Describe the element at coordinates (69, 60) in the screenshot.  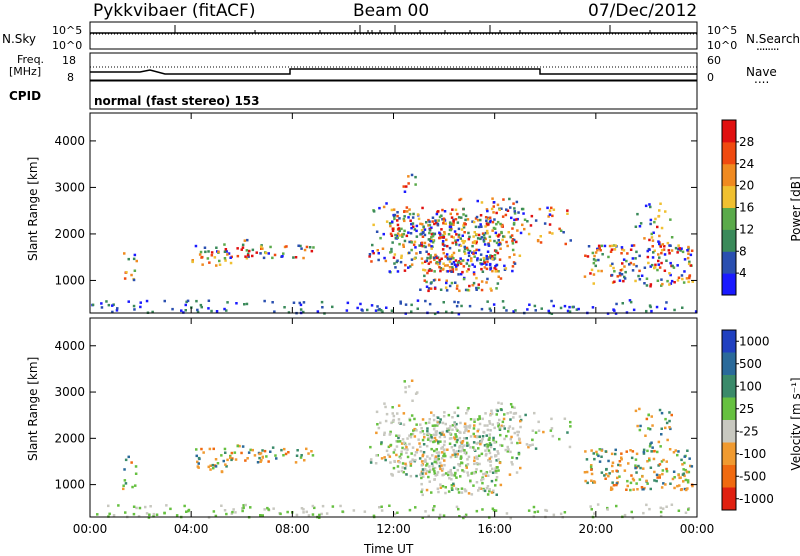
I see `freq-tick-top: 18` at that location.